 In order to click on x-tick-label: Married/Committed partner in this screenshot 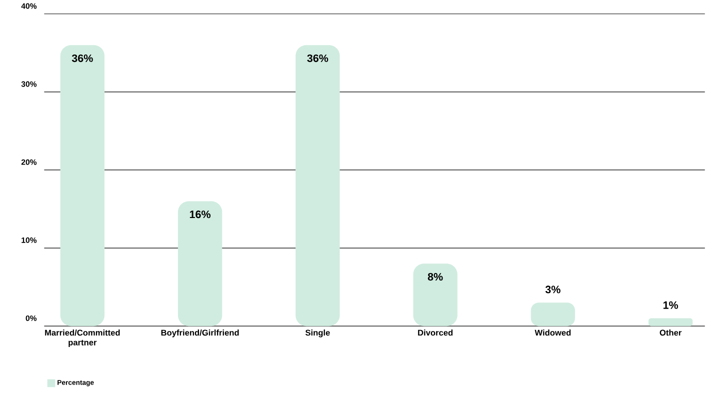, I will do `click(82, 339)`.